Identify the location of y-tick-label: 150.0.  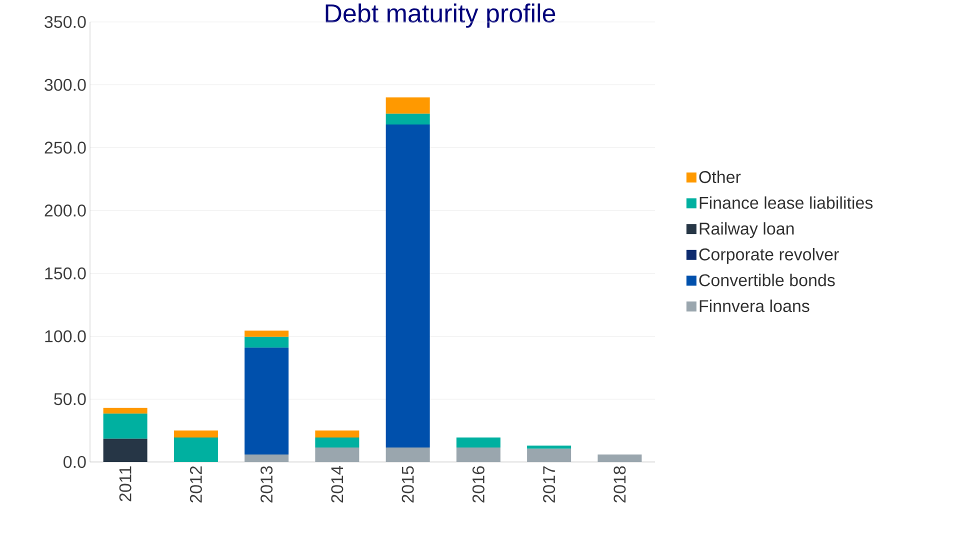
(65, 273).